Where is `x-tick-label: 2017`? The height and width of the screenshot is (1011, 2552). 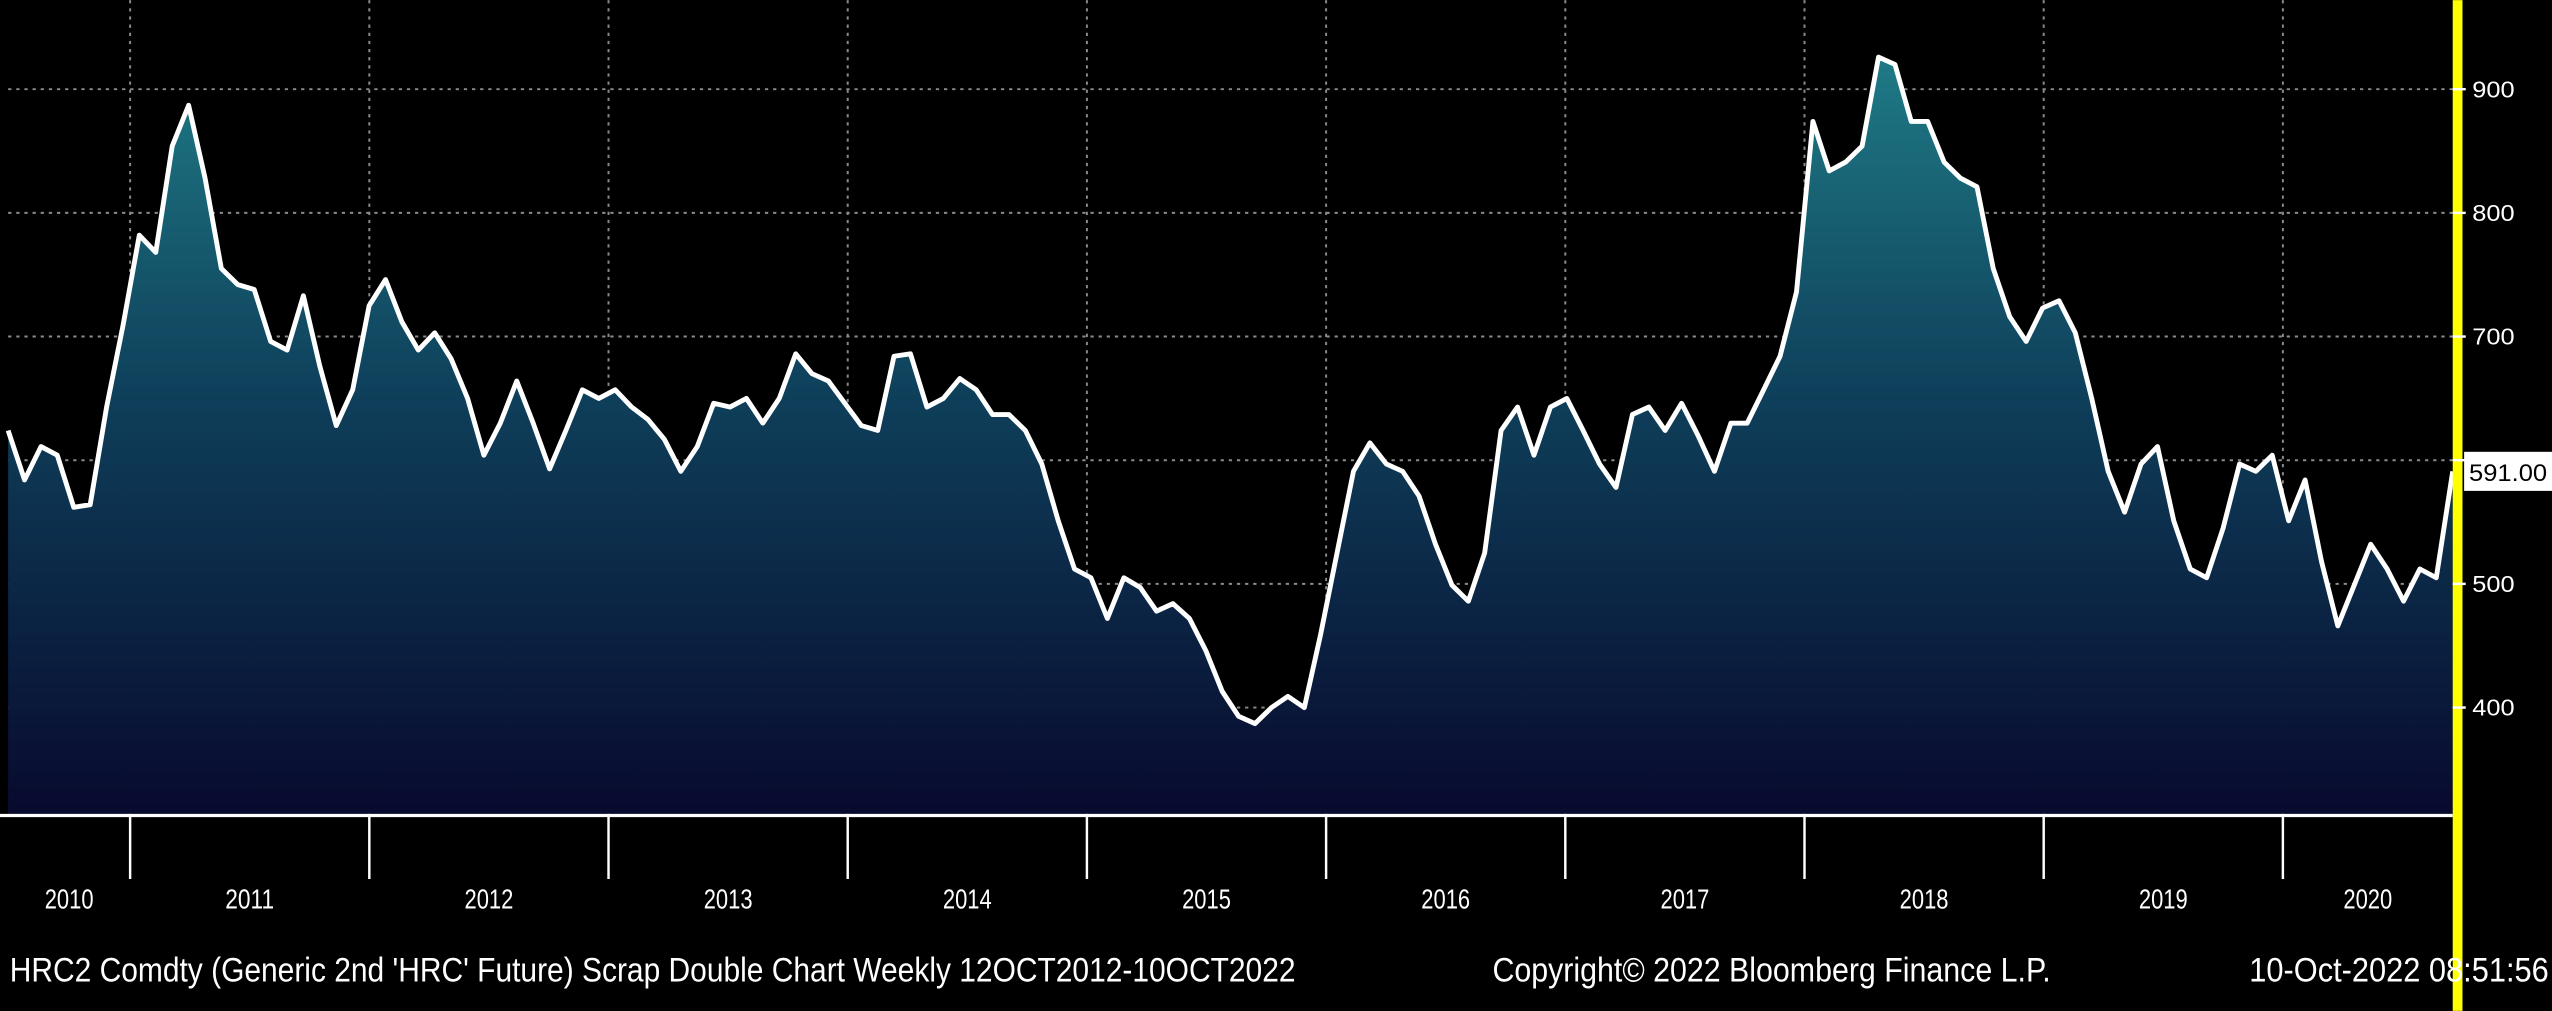
x-tick-label: 2017 is located at coordinates (1684, 898).